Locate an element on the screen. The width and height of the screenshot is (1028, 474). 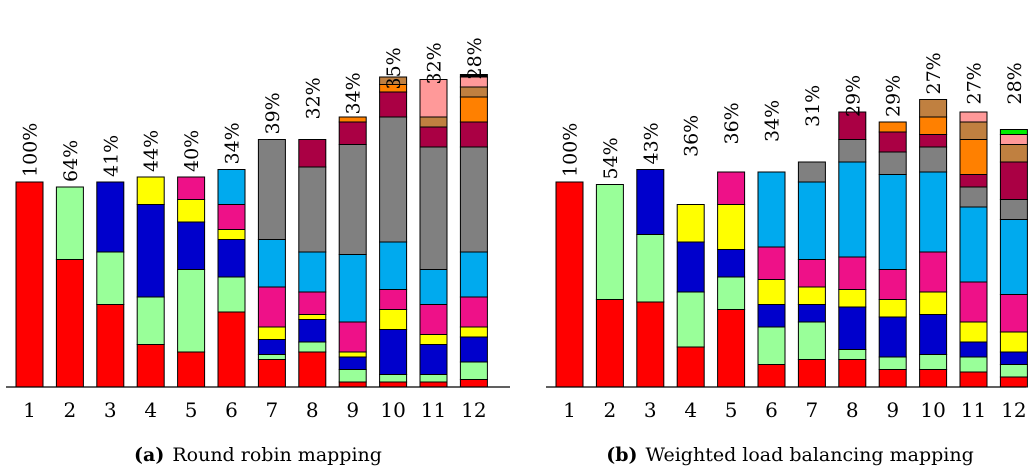
tick-label-b-4: 4 is located at coordinates (690, 410).